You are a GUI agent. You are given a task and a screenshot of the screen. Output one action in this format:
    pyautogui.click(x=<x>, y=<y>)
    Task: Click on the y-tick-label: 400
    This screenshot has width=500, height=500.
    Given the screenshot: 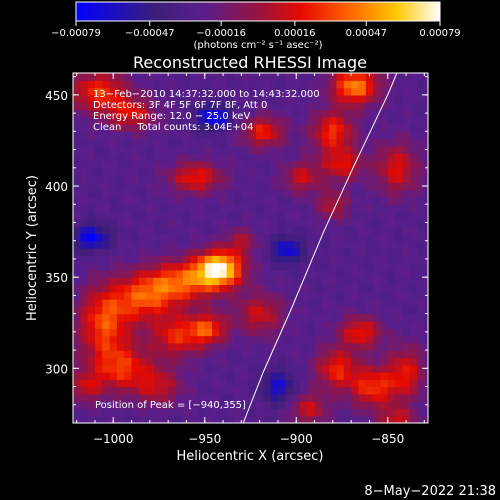 What is the action you would take?
    pyautogui.click(x=56, y=187)
    